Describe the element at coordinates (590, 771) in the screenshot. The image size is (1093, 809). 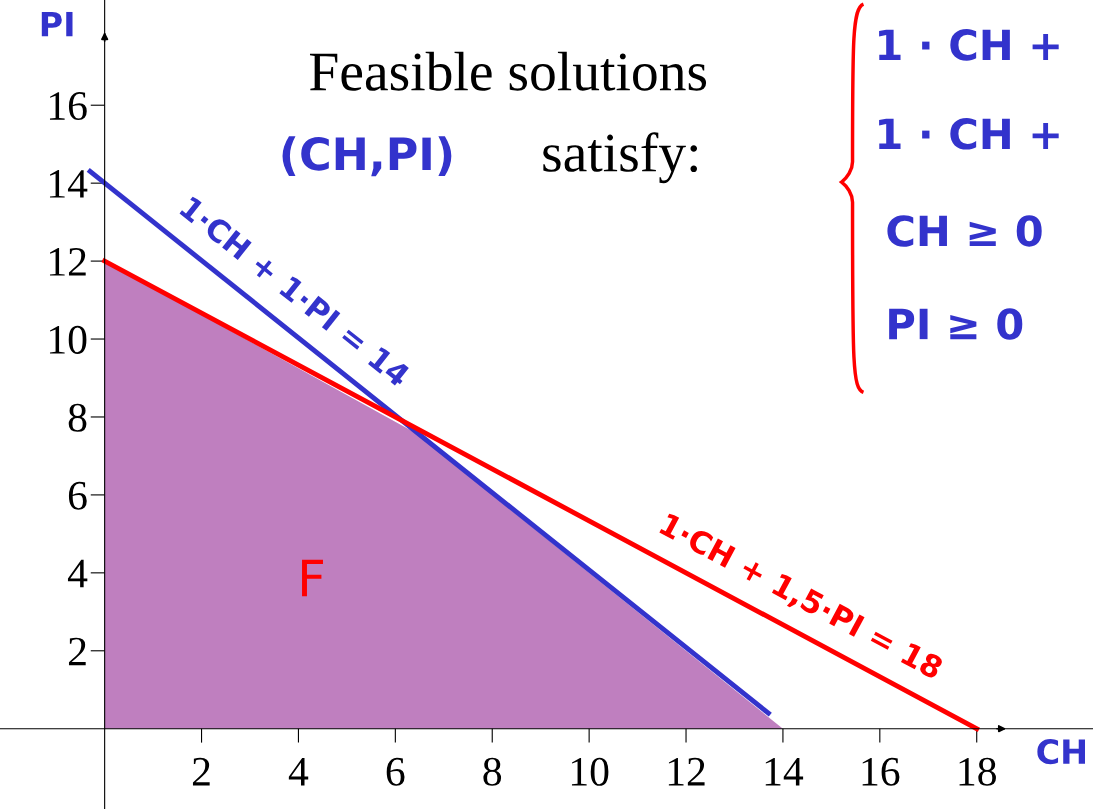
I see `x-tick-label: 10` at that location.